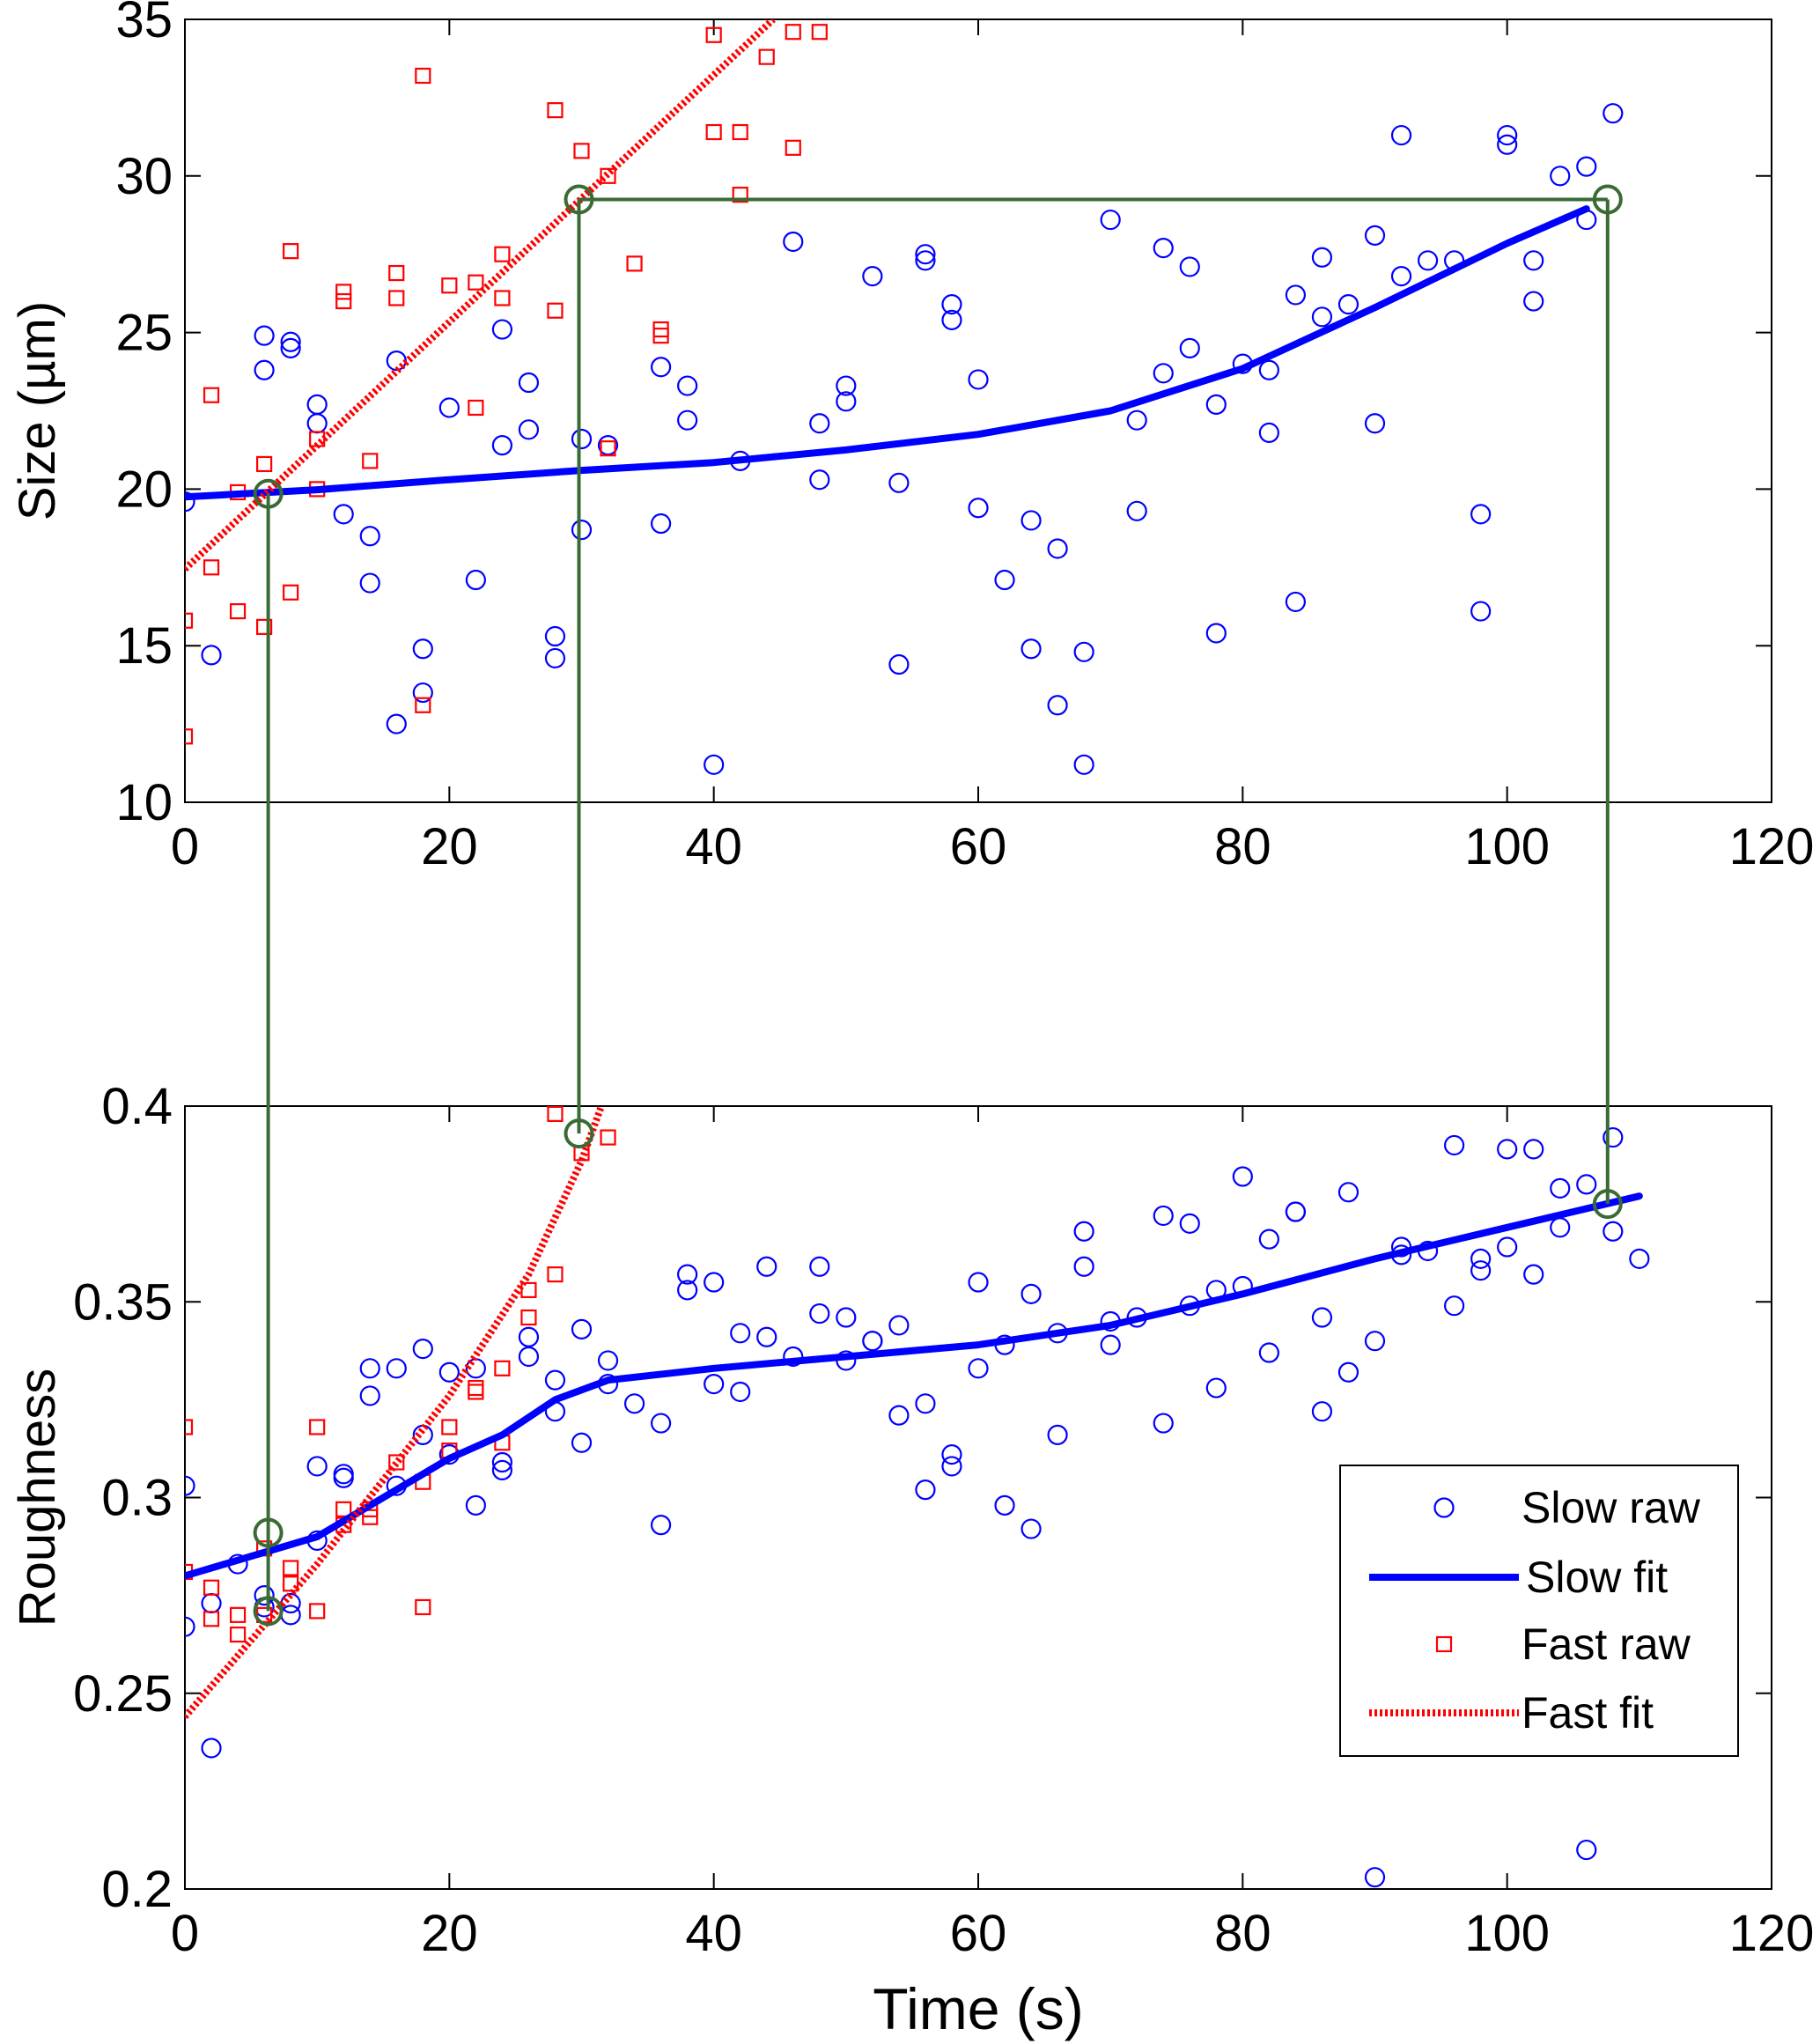  Describe the element at coordinates (144, 176) in the screenshot. I see `size-y-tick-label: 30` at that location.